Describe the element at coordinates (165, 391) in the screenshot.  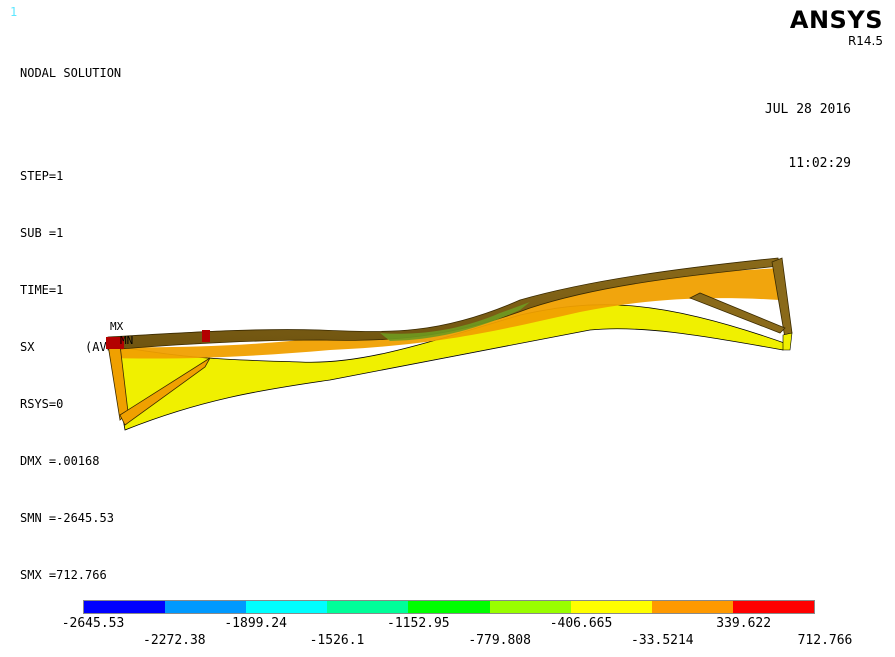
I see `left-brace` at that location.